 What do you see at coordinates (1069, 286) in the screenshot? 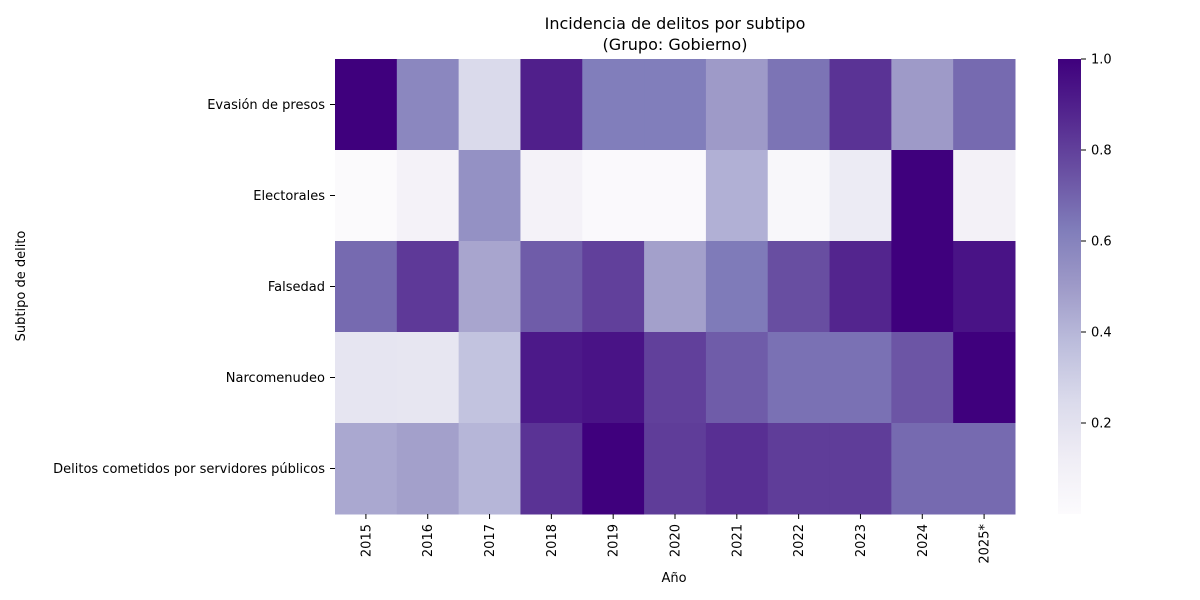
I see `colorbar` at bounding box center [1069, 286].